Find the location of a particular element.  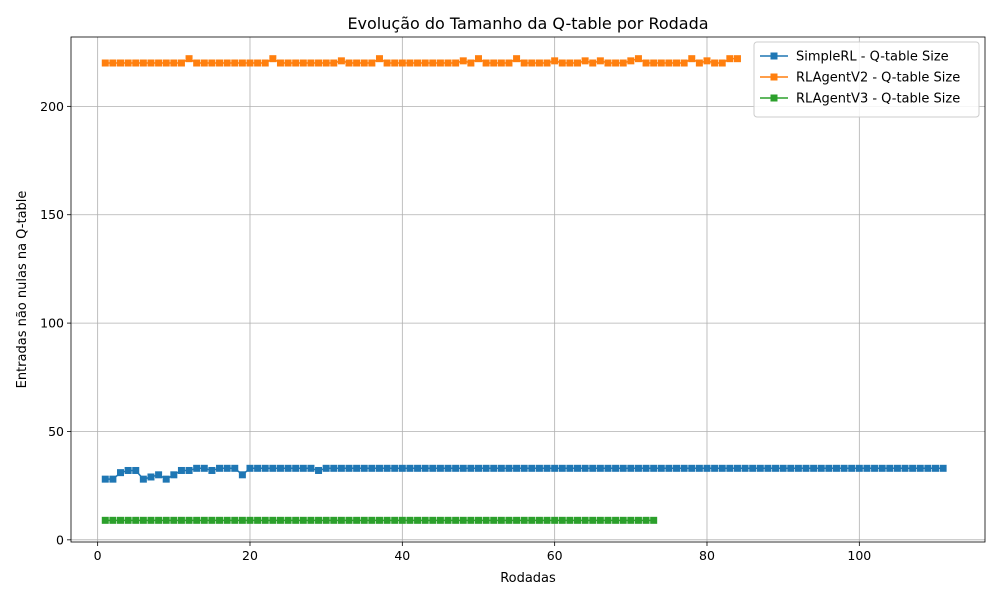

y-tick-label: 0 is located at coordinates (60, 539).